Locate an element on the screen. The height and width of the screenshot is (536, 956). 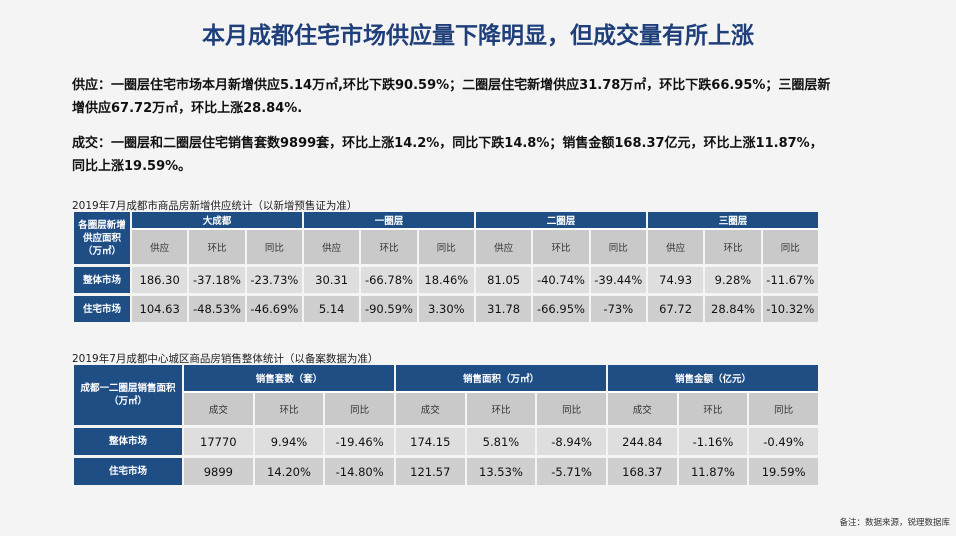
table-cell: -5.71% is located at coordinates (571, 471).